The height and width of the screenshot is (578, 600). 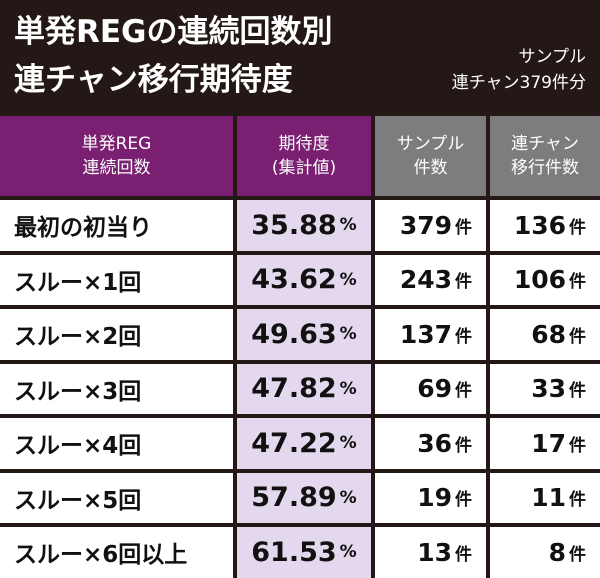 I want to click on chains-cell: 17 件, so click(x=545, y=443).